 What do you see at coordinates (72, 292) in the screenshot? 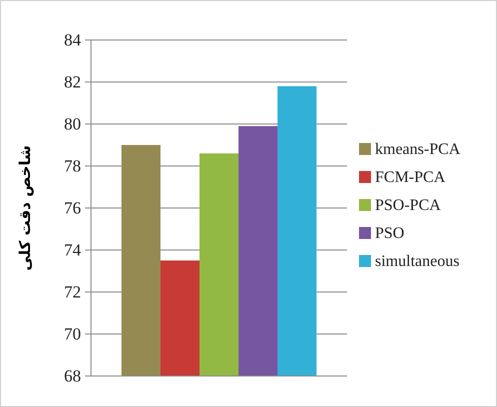
I see `y-tick-label: 72` at bounding box center [72, 292].